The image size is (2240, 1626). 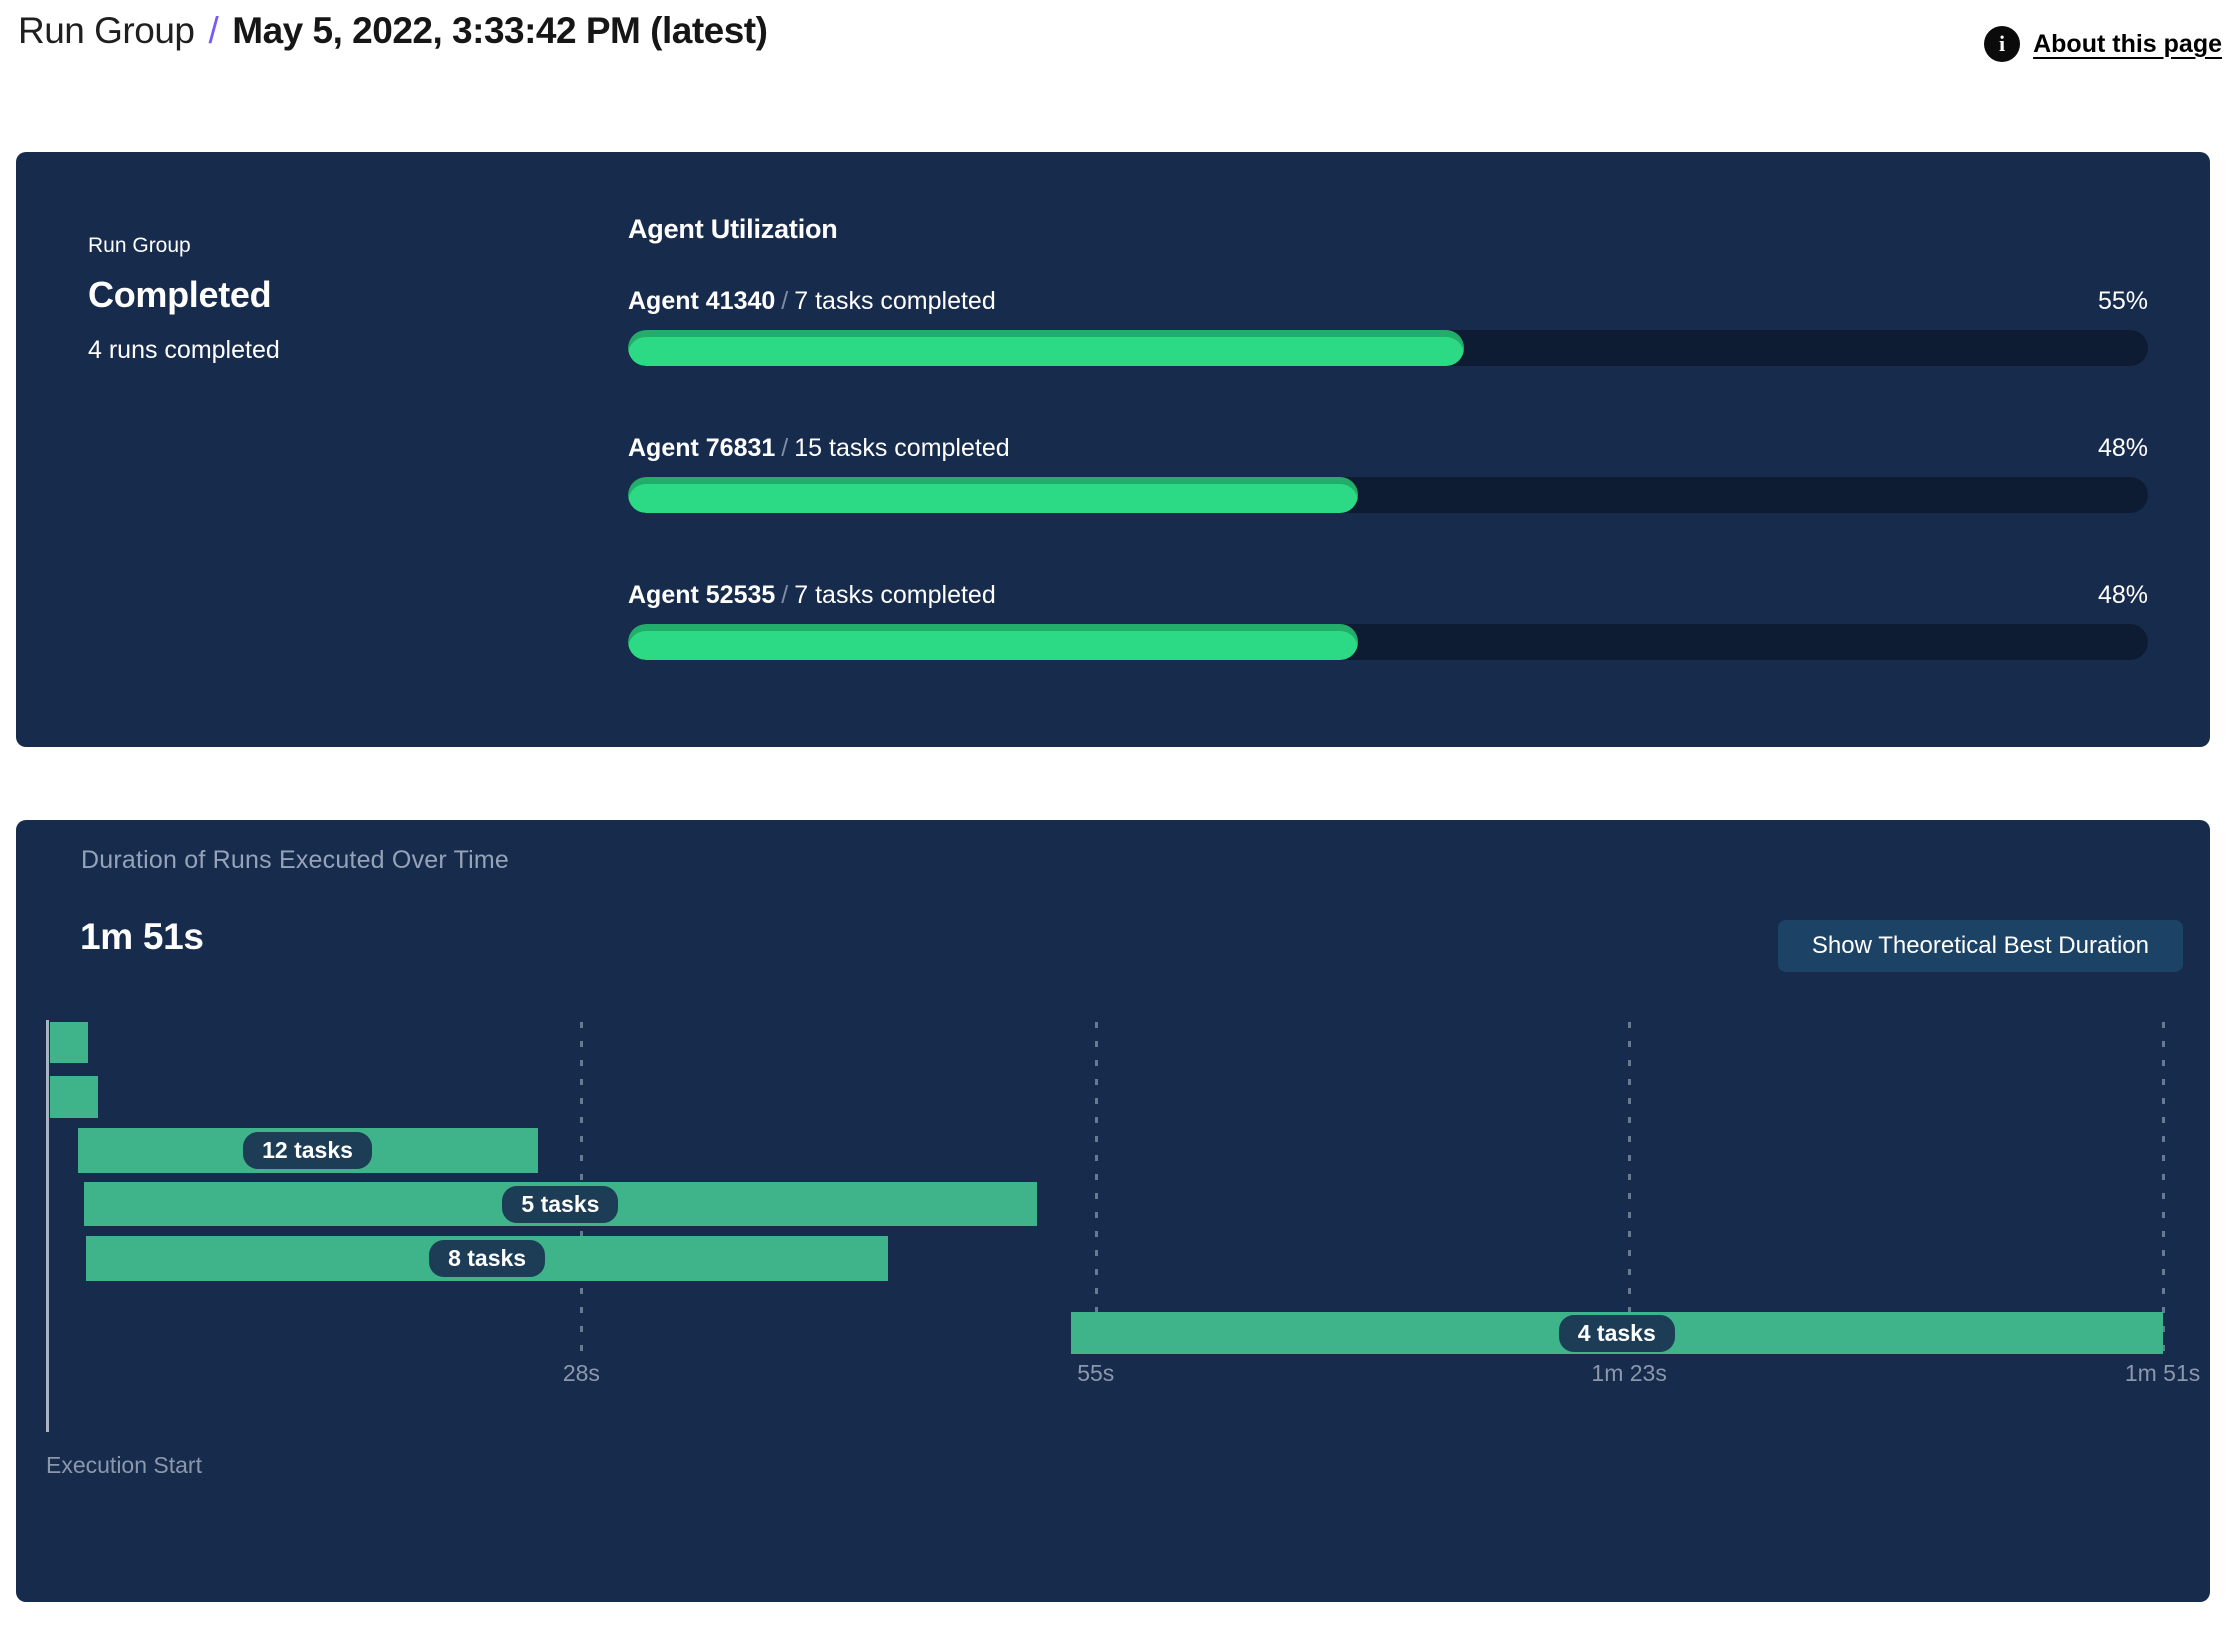 What do you see at coordinates (1388, 326) in the screenshot?
I see `agent-row: Agent 41340/7 tasks completed 55%` at bounding box center [1388, 326].